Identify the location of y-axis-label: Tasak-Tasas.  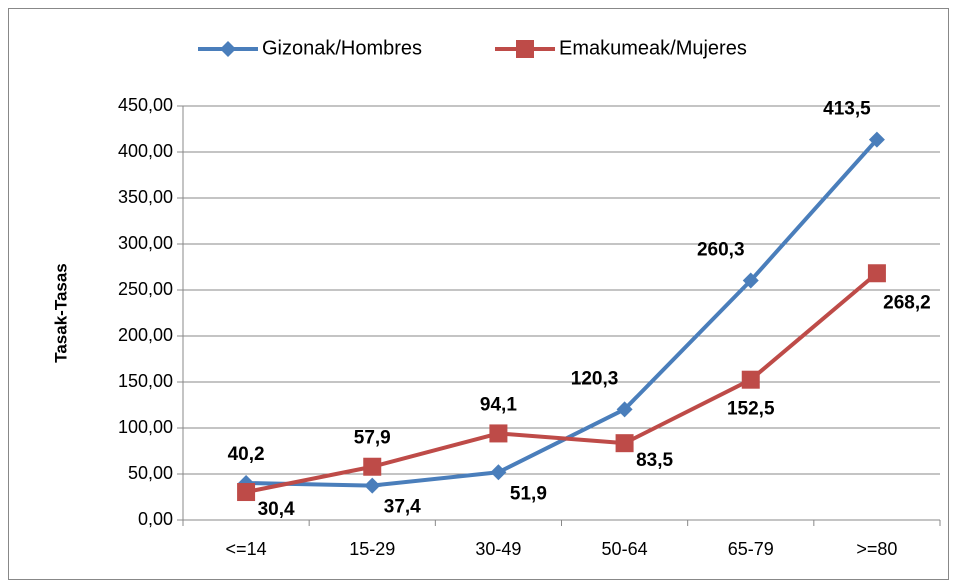
(60, 313).